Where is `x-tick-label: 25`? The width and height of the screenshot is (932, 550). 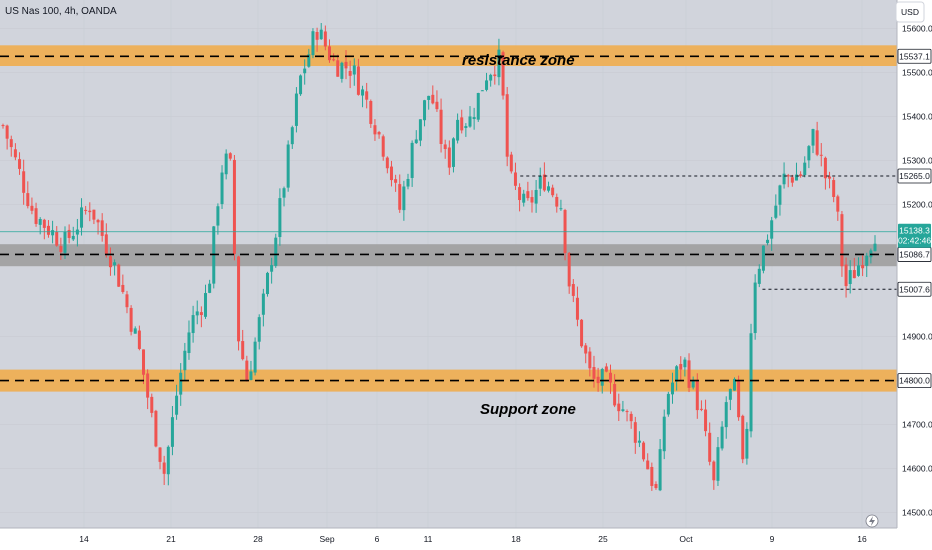 x-tick-label: 25 is located at coordinates (603, 539).